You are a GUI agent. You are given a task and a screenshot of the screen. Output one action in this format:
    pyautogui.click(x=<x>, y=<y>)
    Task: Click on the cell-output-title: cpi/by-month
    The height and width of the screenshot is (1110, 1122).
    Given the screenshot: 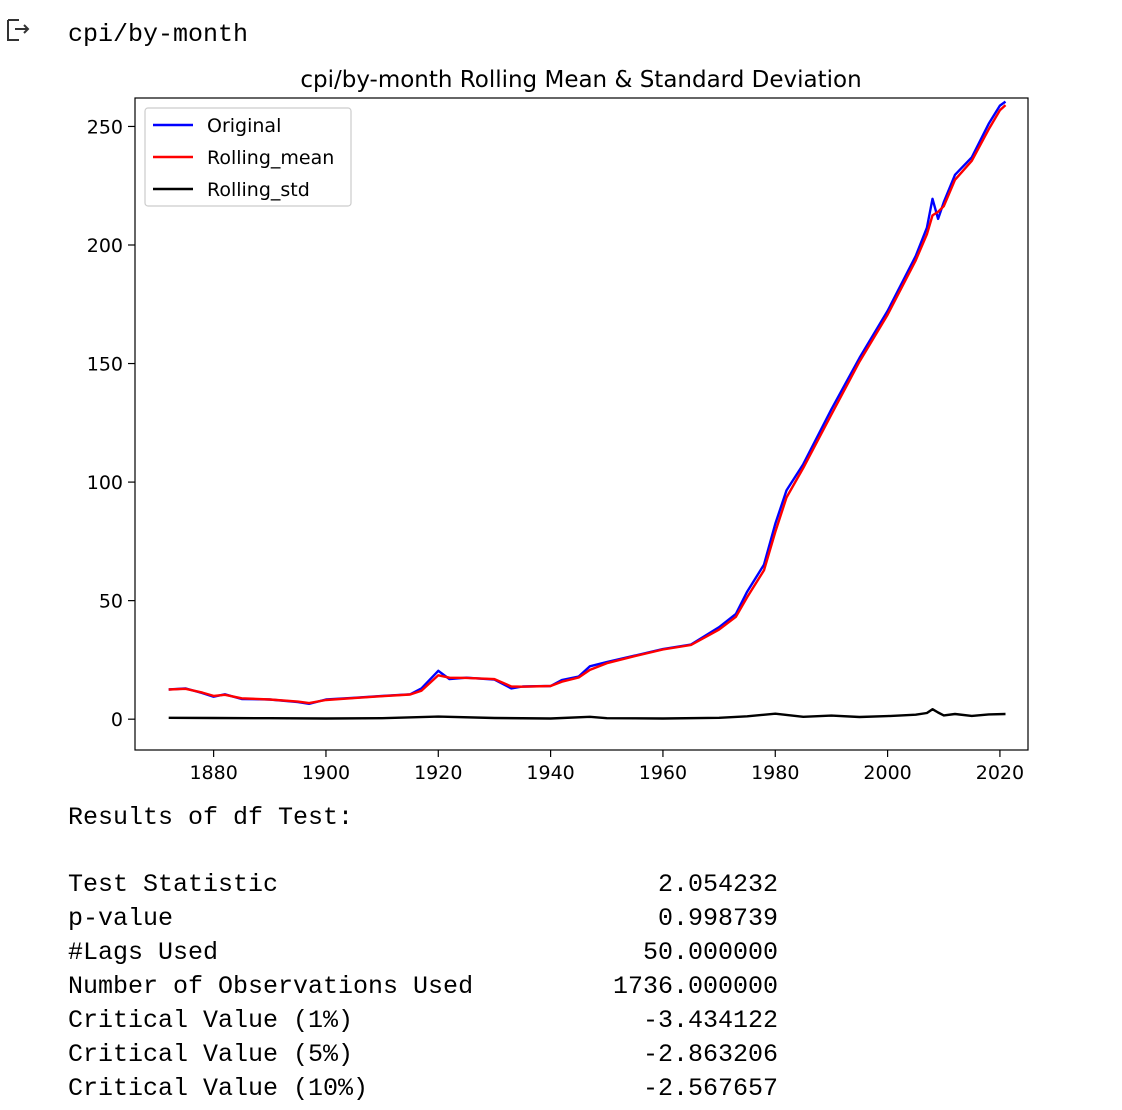 What is the action you would take?
    pyautogui.click(x=158, y=34)
    